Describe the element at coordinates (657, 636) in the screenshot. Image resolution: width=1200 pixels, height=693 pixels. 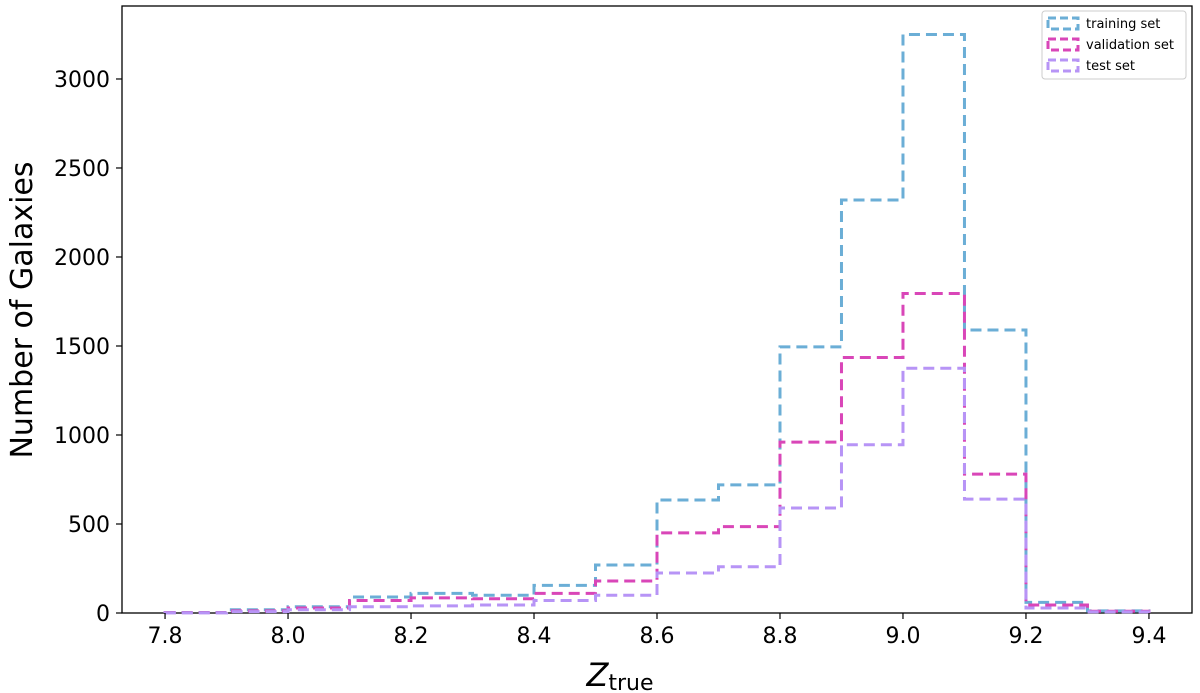
I see `x-tick-label: 8.6` at that location.